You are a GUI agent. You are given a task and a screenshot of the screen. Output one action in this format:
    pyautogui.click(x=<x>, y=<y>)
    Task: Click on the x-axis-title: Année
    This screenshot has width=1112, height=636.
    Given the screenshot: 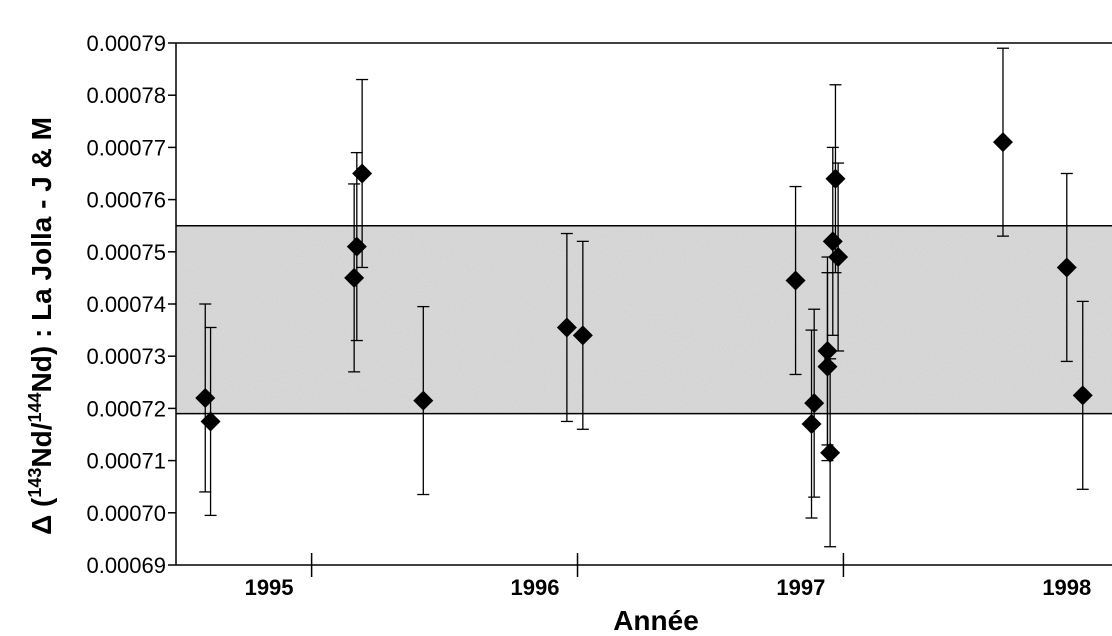 What is the action you would take?
    pyautogui.click(x=656, y=620)
    